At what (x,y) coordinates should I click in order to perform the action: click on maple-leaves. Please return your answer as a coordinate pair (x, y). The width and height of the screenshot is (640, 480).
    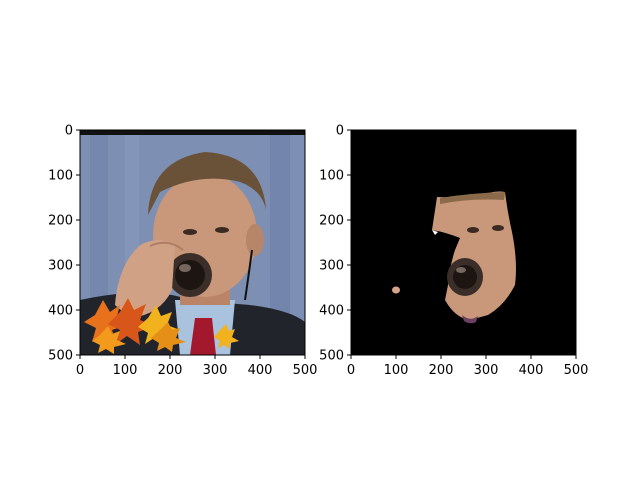
    Looking at the image, I should click on (161, 326).